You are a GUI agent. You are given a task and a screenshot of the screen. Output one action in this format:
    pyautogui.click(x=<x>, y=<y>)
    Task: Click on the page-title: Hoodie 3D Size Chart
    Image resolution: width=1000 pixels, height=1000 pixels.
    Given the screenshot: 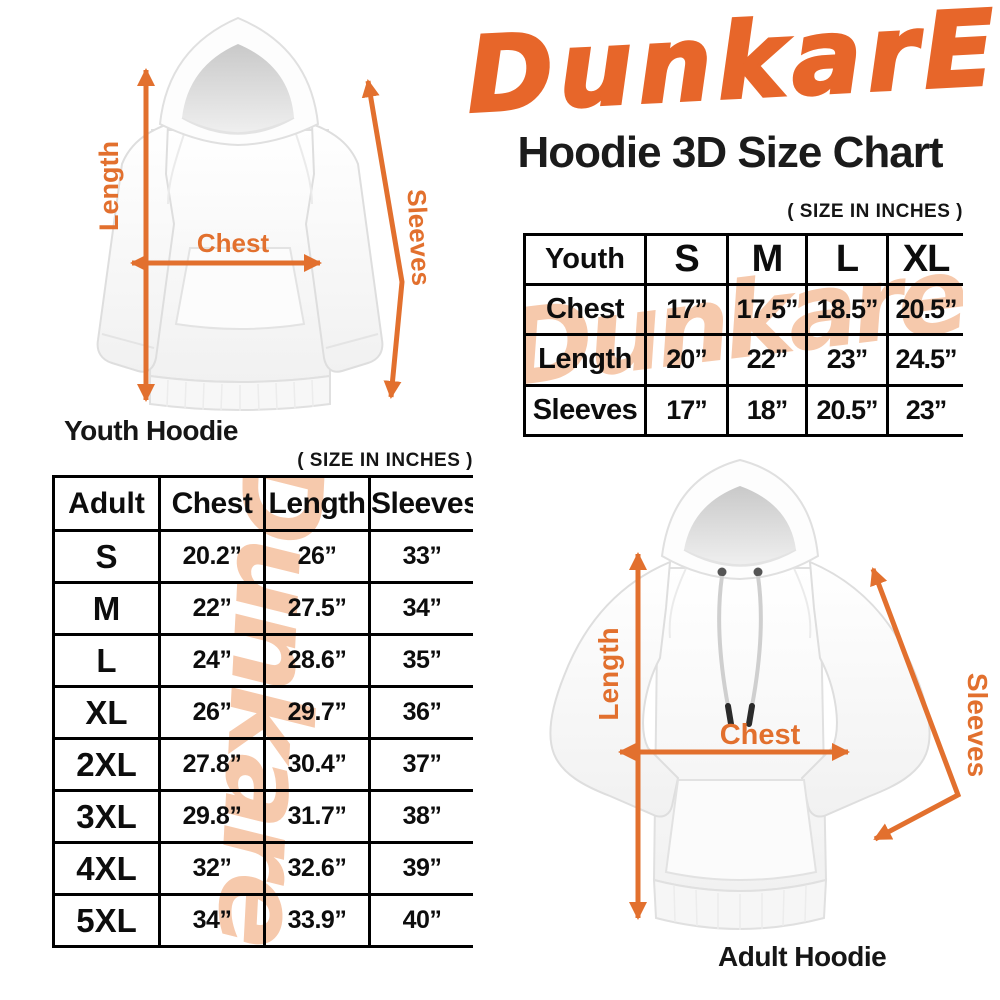 What is the action you would take?
    pyautogui.click(x=730, y=152)
    